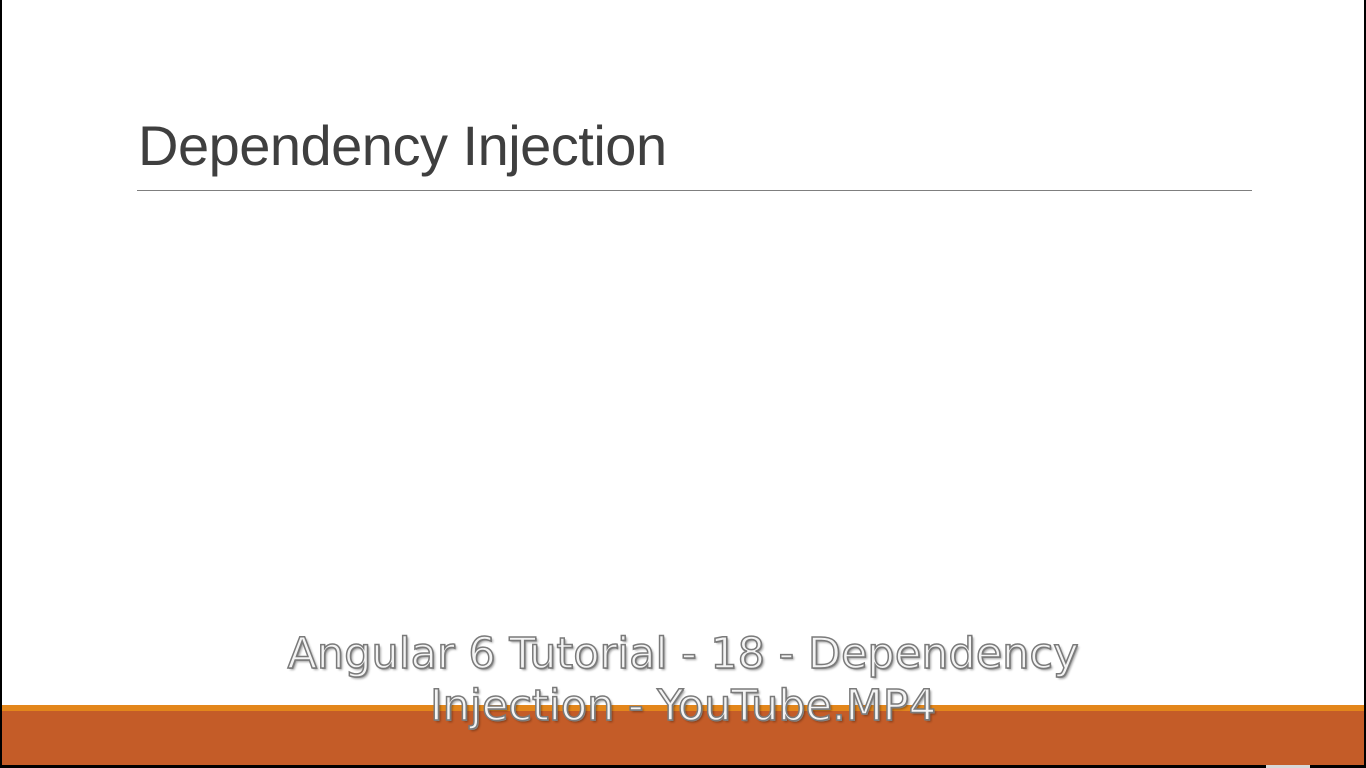 The width and height of the screenshot is (1366, 768). Describe the element at coordinates (402, 145) in the screenshot. I see `slide-title: Dependency Injection` at that location.